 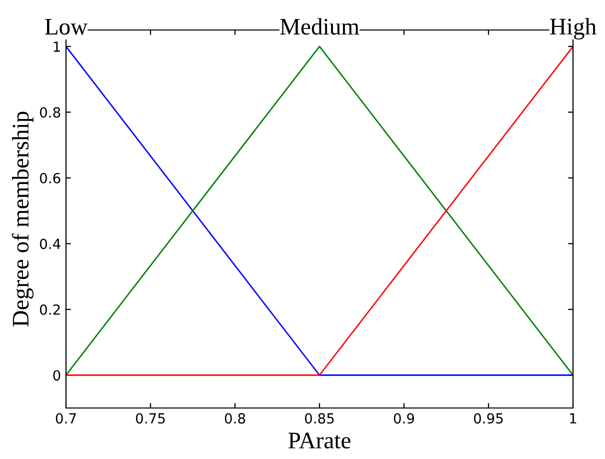 I want to click on y-tick-label: 0.8, so click(x=50, y=112).